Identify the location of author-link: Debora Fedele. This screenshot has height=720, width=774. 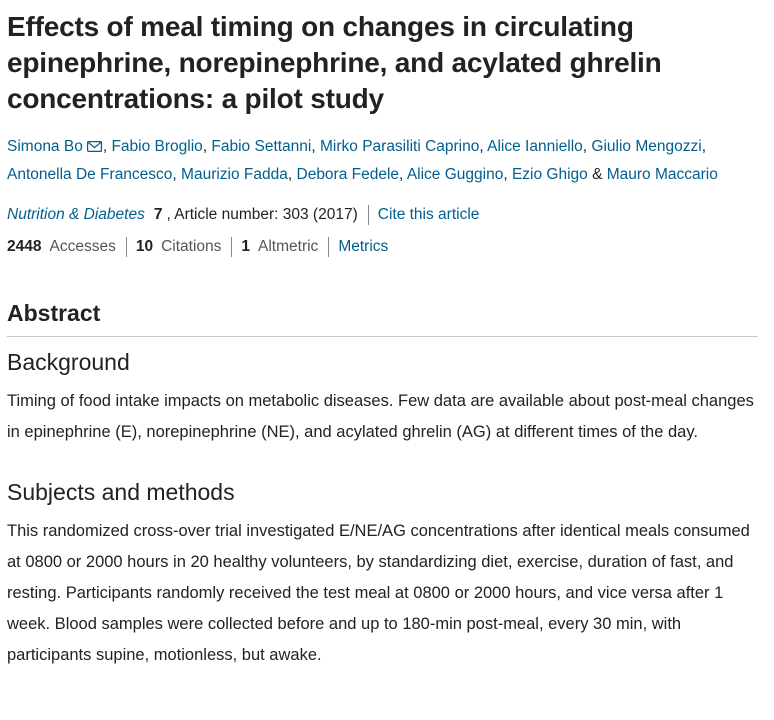
(348, 174).